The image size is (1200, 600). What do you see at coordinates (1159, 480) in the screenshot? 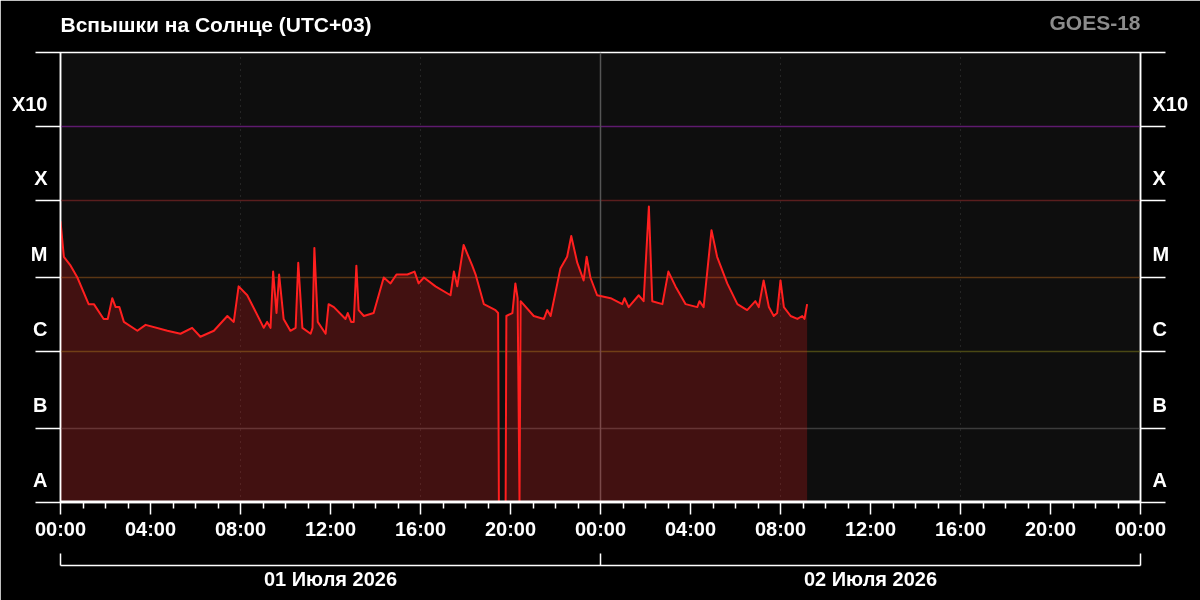
I see `ref-line-label: A` at bounding box center [1159, 480].